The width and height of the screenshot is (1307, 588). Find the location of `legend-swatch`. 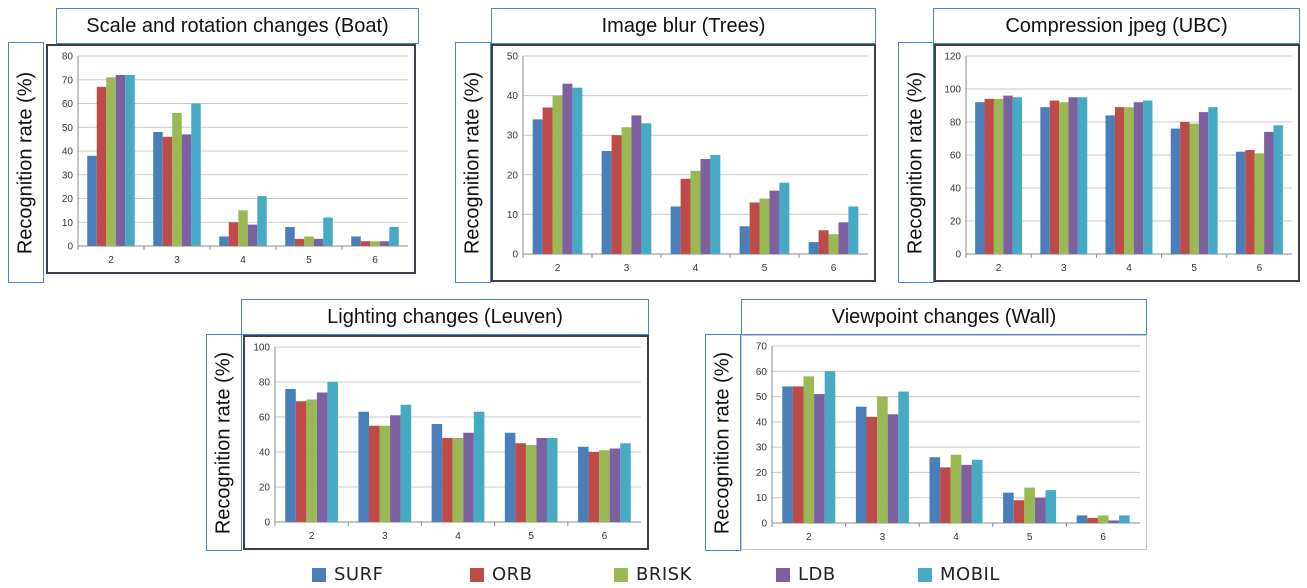

legend-swatch is located at coordinates (319, 574).